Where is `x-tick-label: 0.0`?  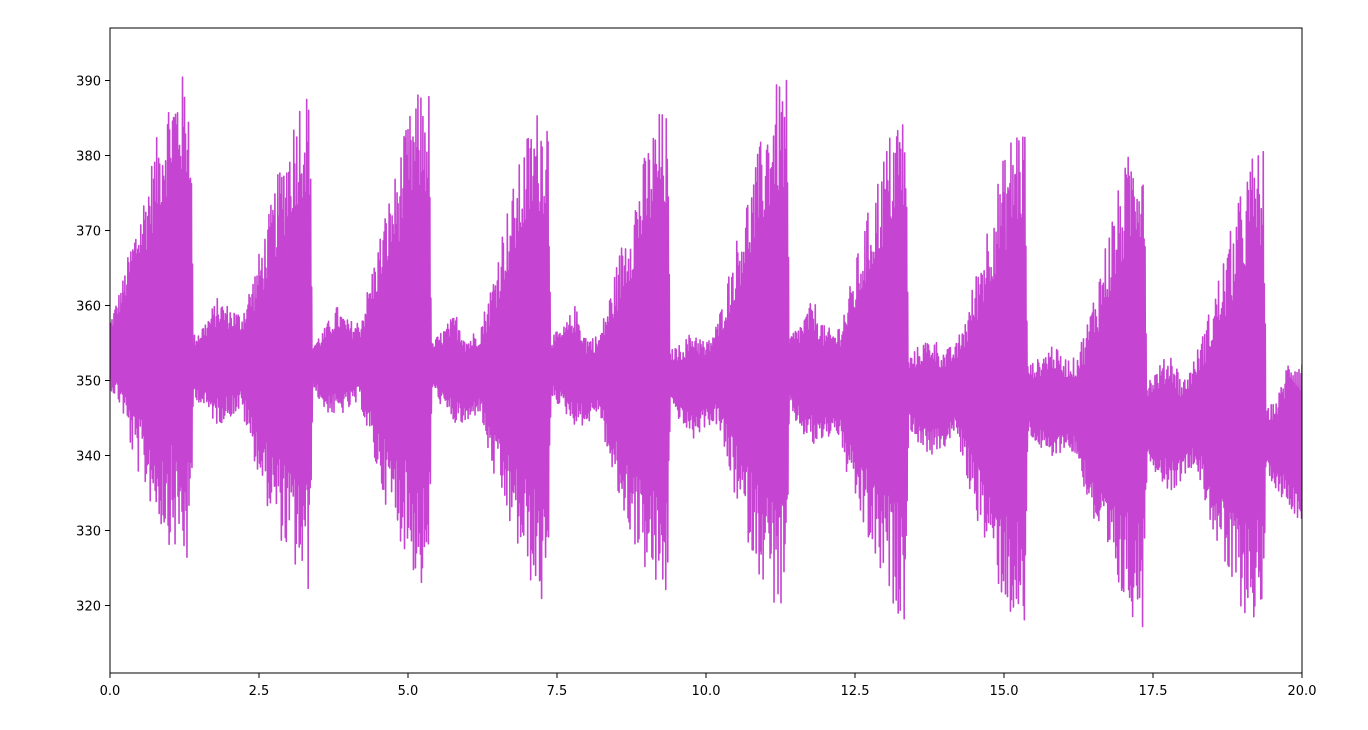
x-tick-label: 0.0 is located at coordinates (110, 691).